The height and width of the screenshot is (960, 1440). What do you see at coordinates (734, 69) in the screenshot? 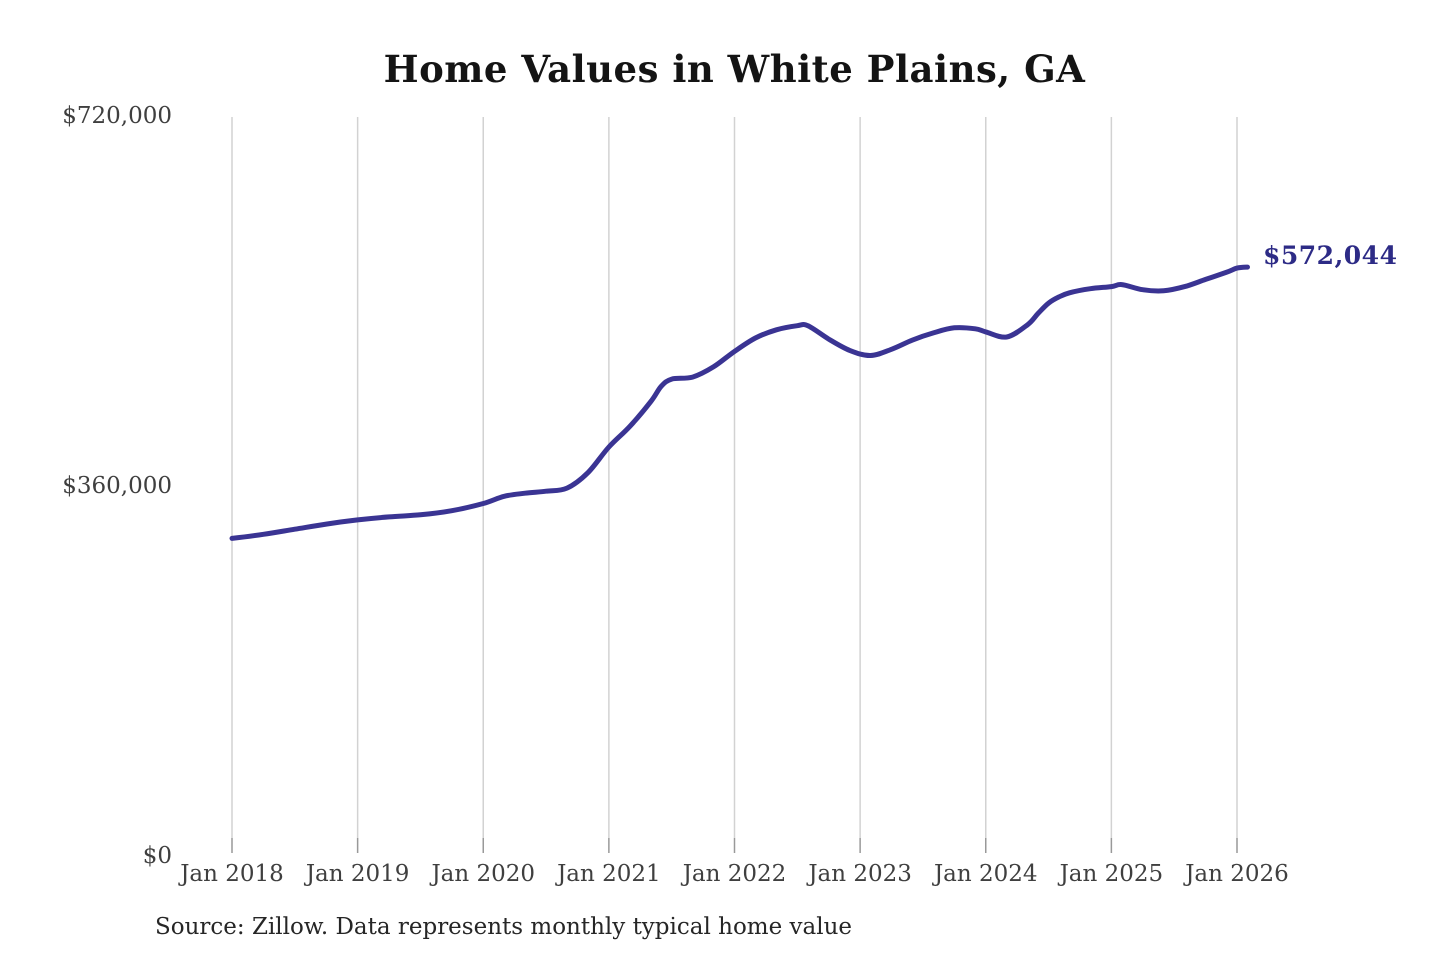
I see `chart-title: Home Values in White Plains, GA` at bounding box center [734, 69].